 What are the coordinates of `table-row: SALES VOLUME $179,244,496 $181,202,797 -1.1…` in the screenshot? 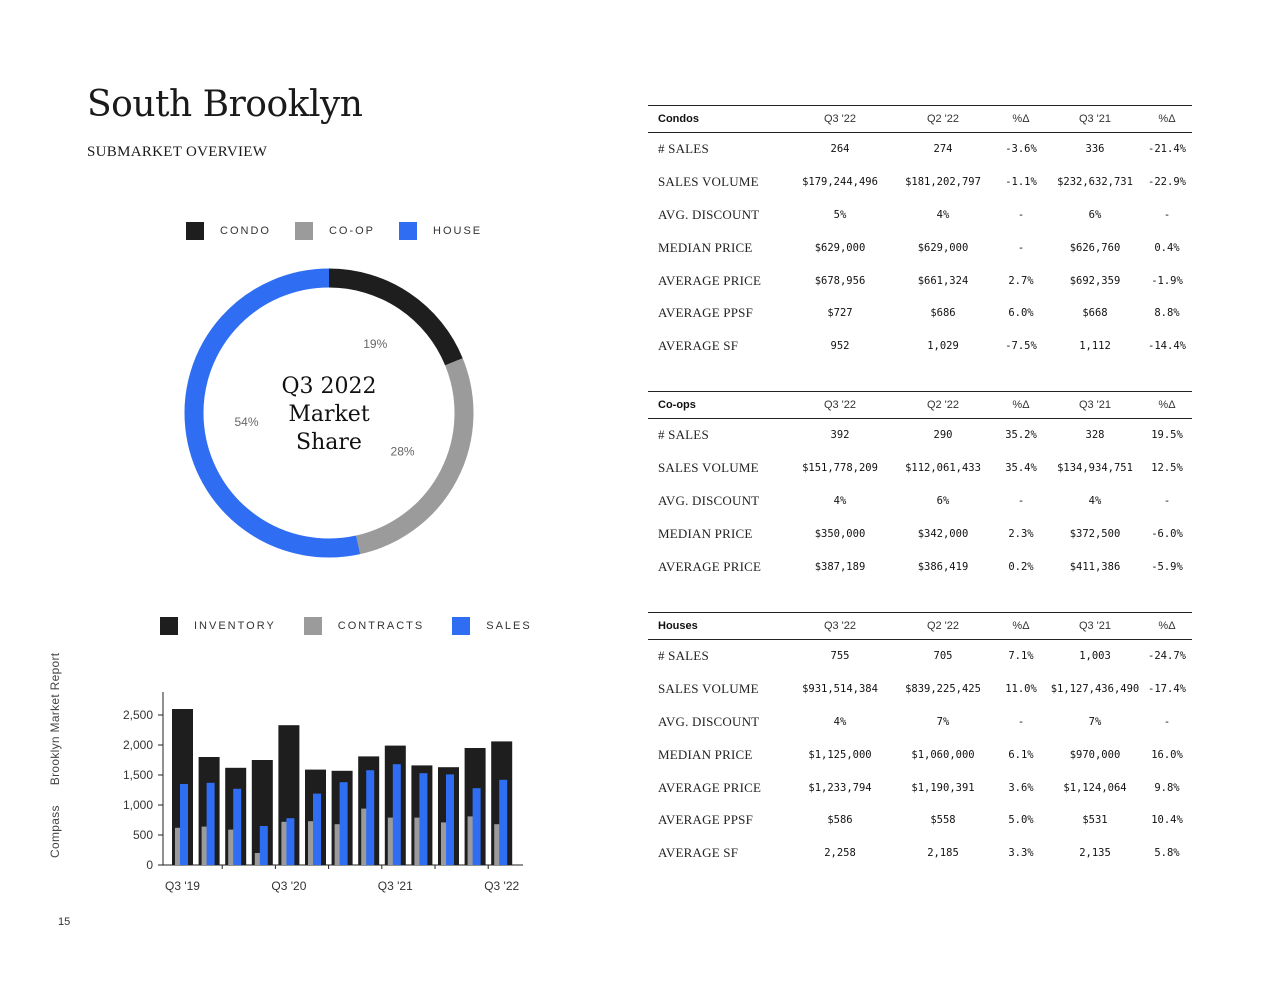 It's located at (920, 182).